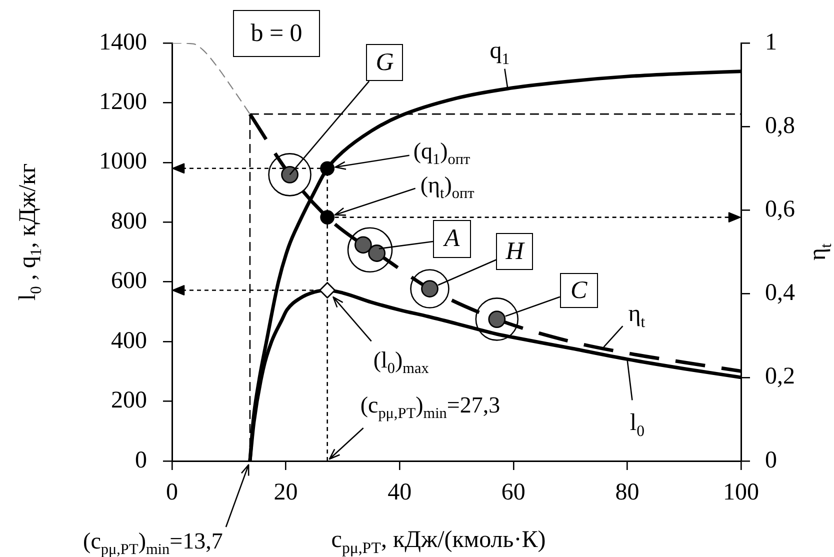 The image size is (834, 557). I want to click on x-axis-title: c$_{pμ,РТ}$, кДж/(кмоль·К), so click(438, 542).